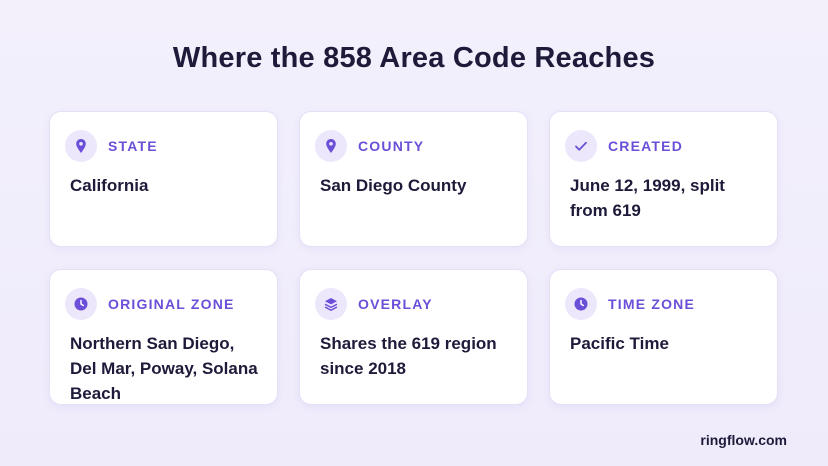  Describe the element at coordinates (414, 58) in the screenshot. I see `title: Where the 858 Area Code Reaches` at that location.